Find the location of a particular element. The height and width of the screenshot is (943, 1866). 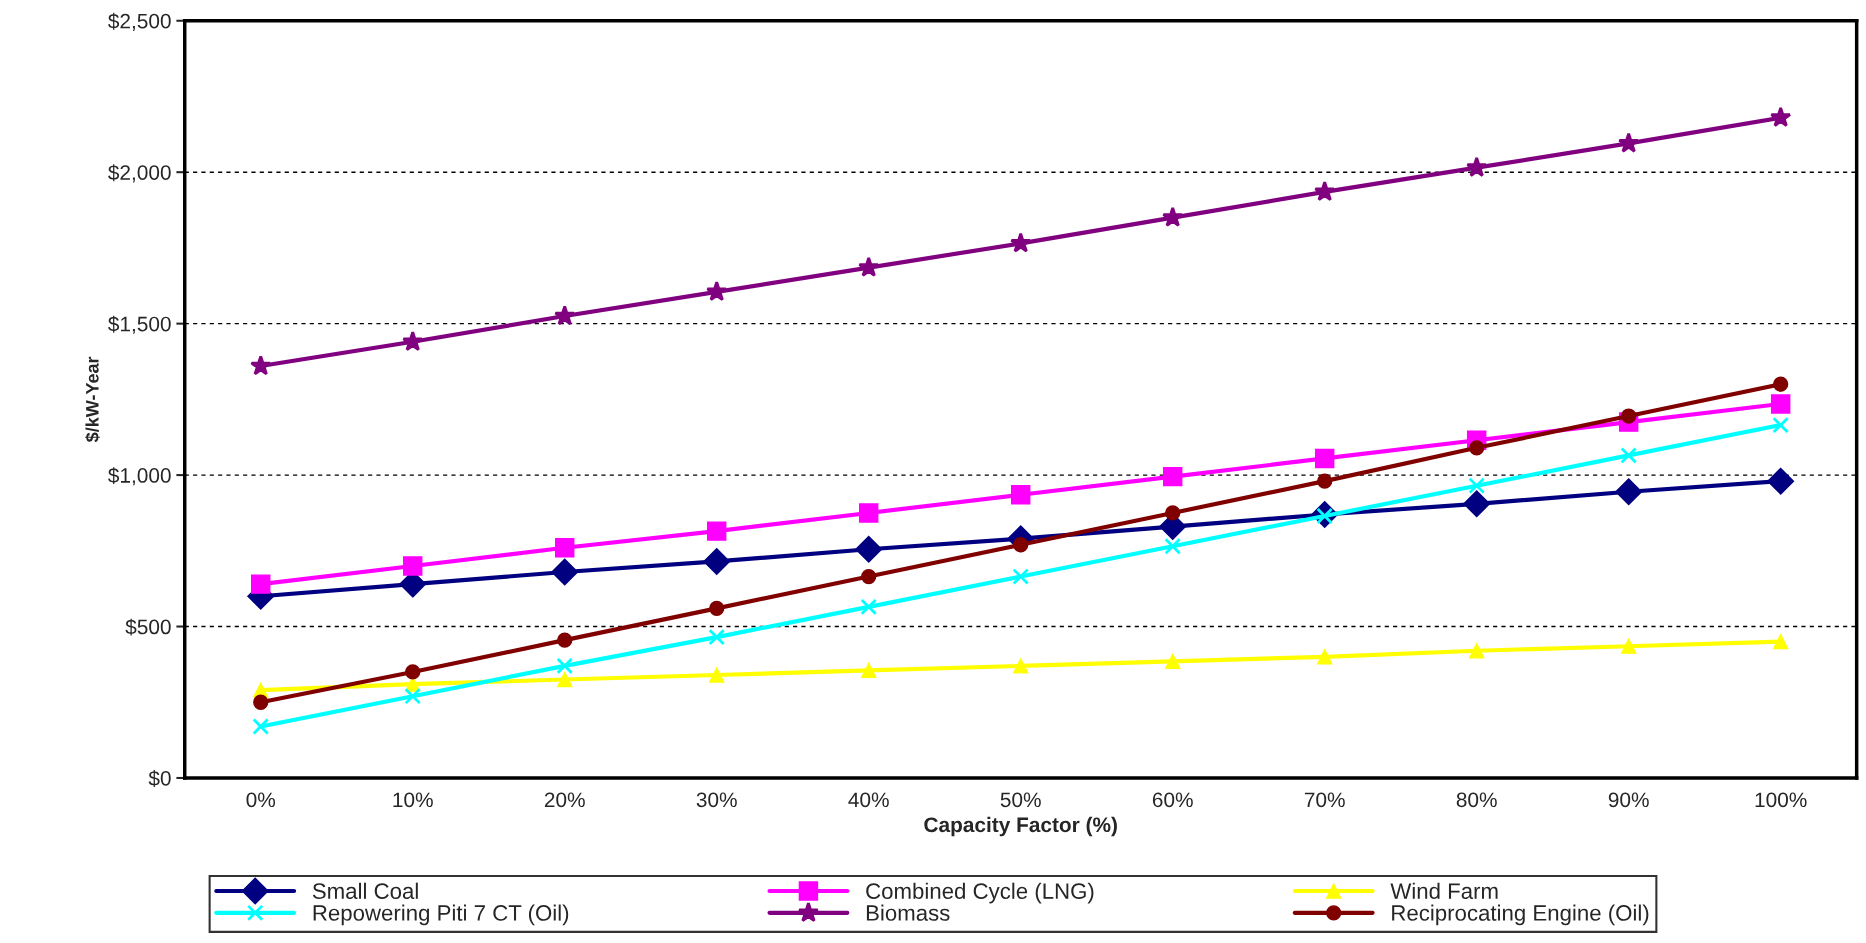

x-tick-label: 0% is located at coordinates (261, 800).